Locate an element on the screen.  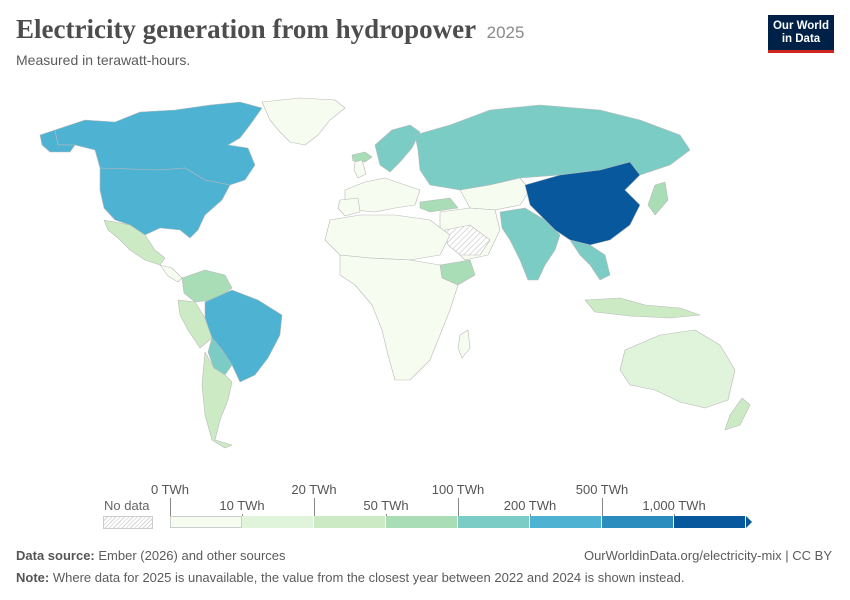
legend-threshold-label: 0 TWh is located at coordinates (170, 489).